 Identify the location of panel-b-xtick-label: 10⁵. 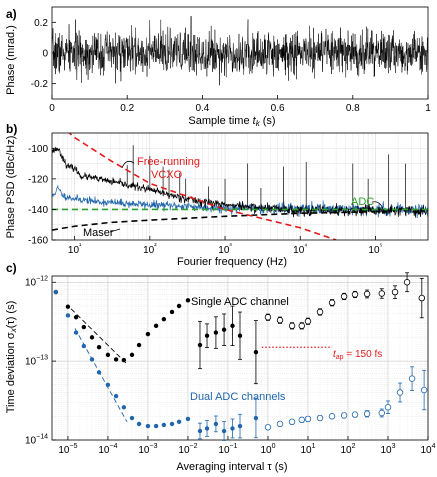
(375, 249).